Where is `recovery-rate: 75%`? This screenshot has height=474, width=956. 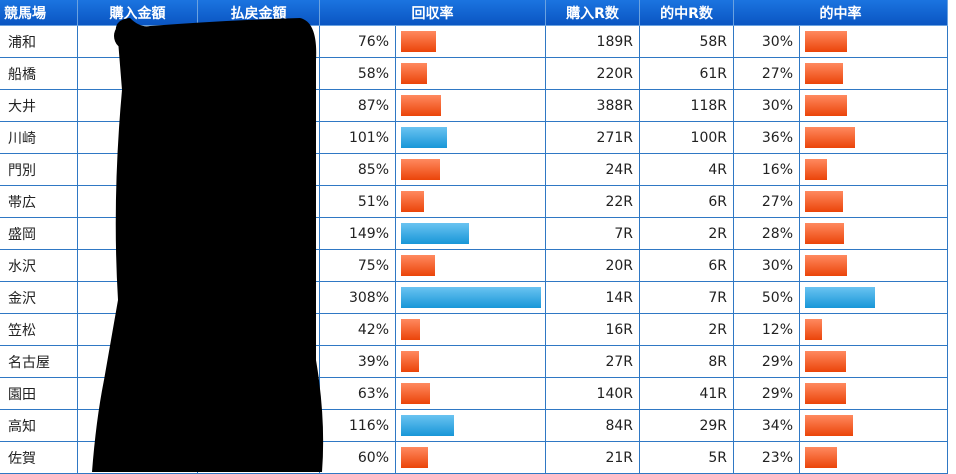
recovery-rate: 75% is located at coordinates (358, 266).